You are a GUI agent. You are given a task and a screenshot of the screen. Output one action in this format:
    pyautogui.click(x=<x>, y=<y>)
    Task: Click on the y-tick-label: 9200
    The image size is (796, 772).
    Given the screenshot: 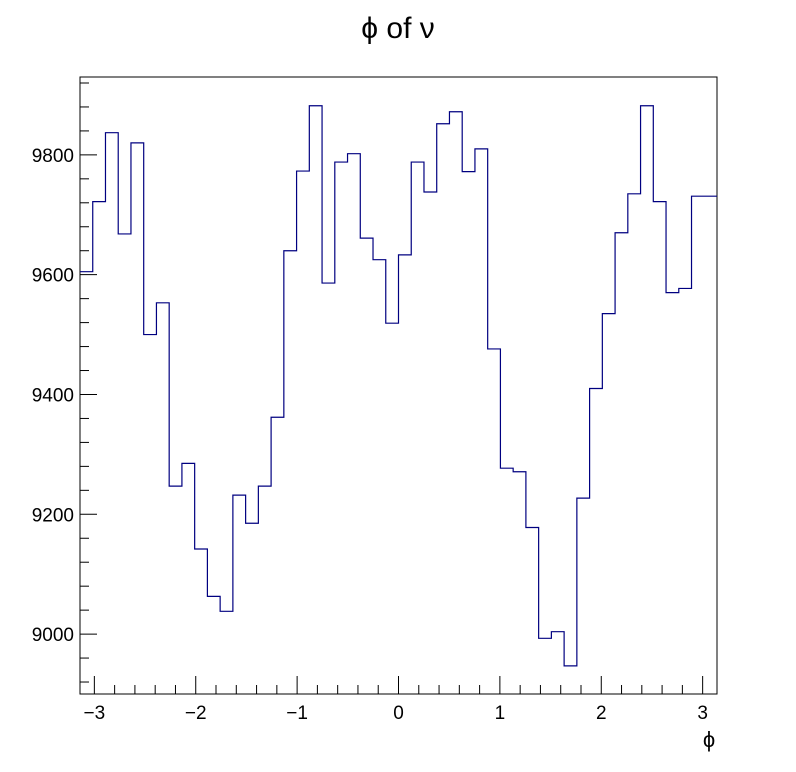 What is the action you would take?
    pyautogui.click(x=53, y=515)
    